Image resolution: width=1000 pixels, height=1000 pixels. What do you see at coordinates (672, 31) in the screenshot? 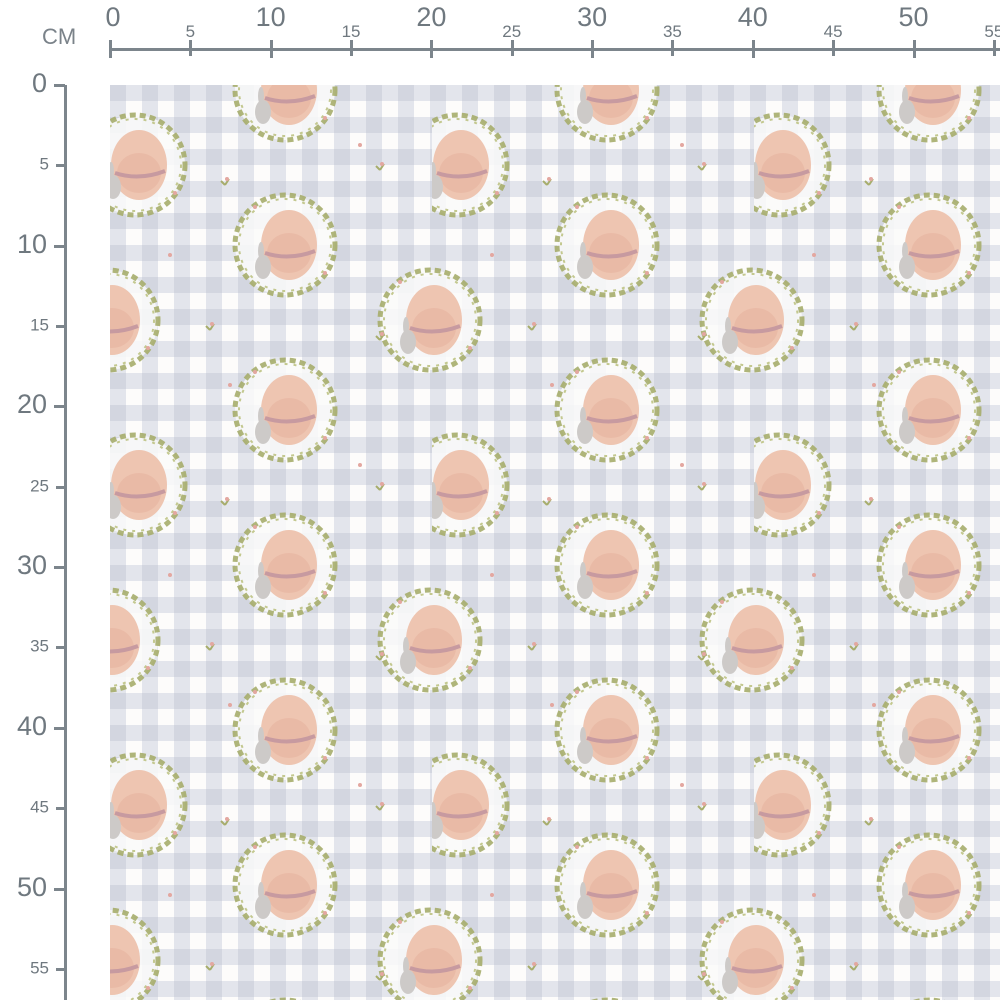
I see `top-ruler-label: 35` at bounding box center [672, 31].